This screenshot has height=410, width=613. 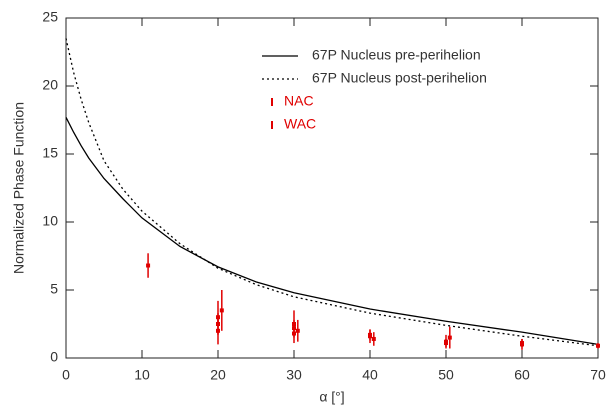 I want to click on x-axis-label: α [°], so click(x=331, y=397).